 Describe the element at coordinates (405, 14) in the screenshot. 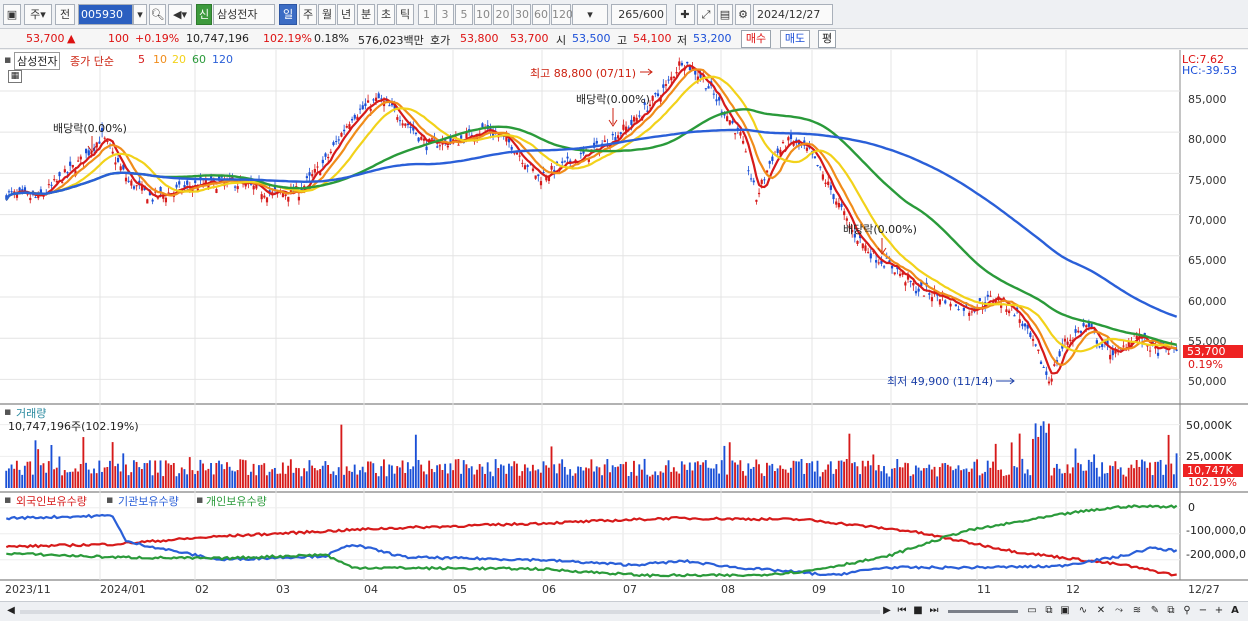

I see `period-button-6: 틱` at that location.